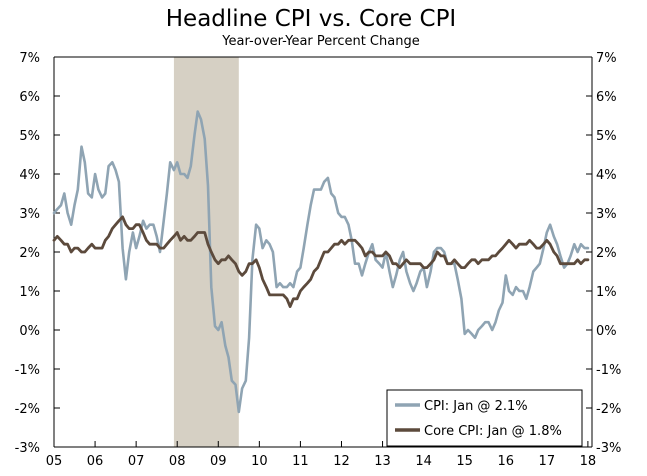  I want to click on x-tick-label: 13, so click(382, 461).